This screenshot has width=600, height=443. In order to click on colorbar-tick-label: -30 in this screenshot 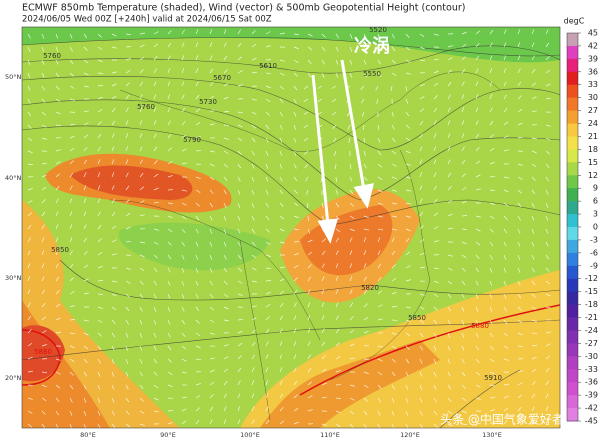, I will do `click(591, 356)`.